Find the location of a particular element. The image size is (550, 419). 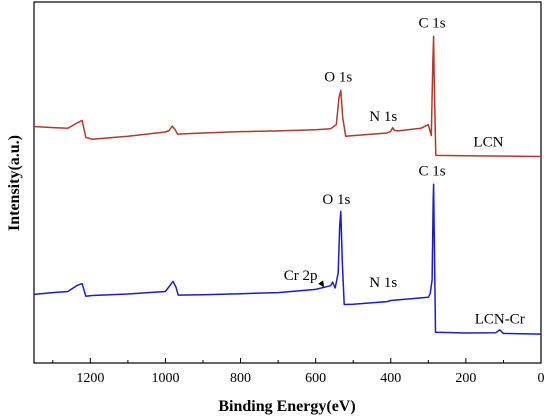

x-tick-label: 1200 is located at coordinates (90, 378).